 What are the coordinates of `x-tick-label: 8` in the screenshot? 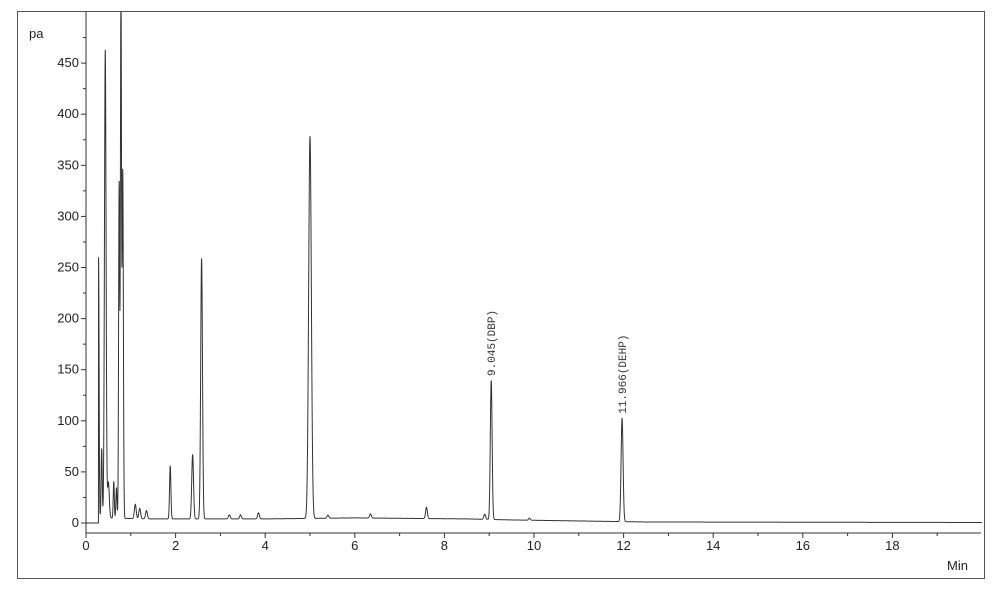 It's located at (444, 545).